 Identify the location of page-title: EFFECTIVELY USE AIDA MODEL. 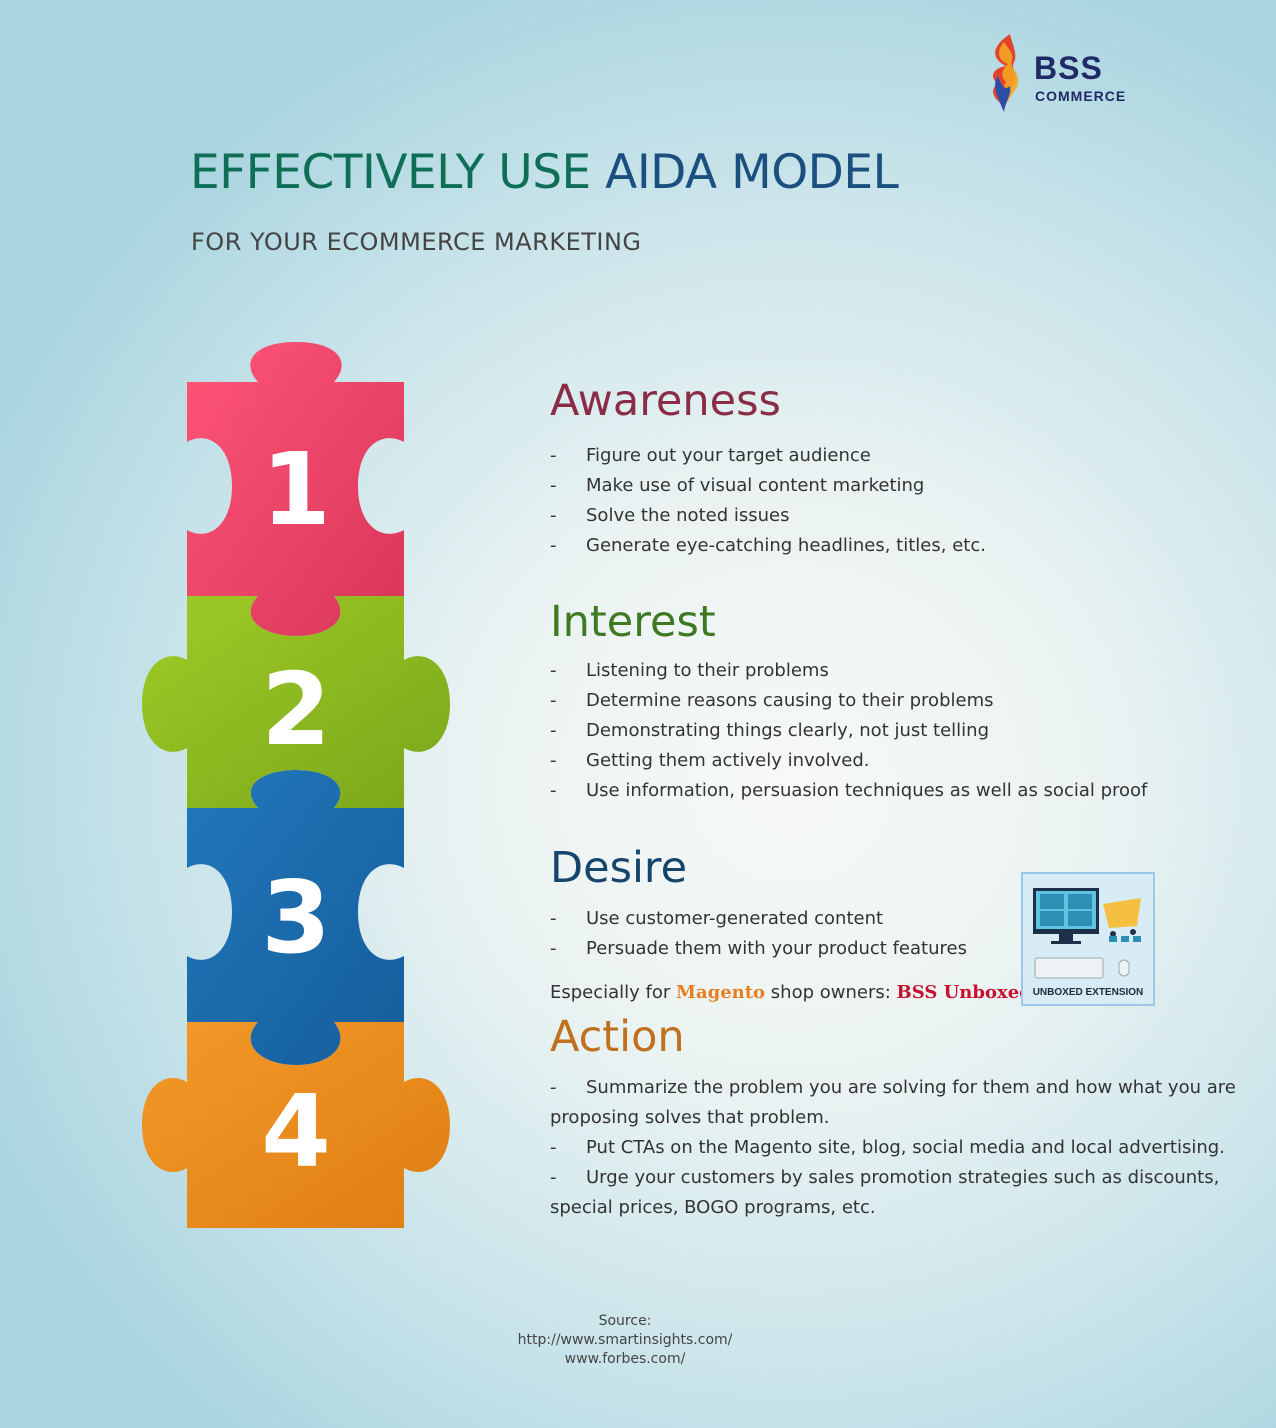
(544, 172).